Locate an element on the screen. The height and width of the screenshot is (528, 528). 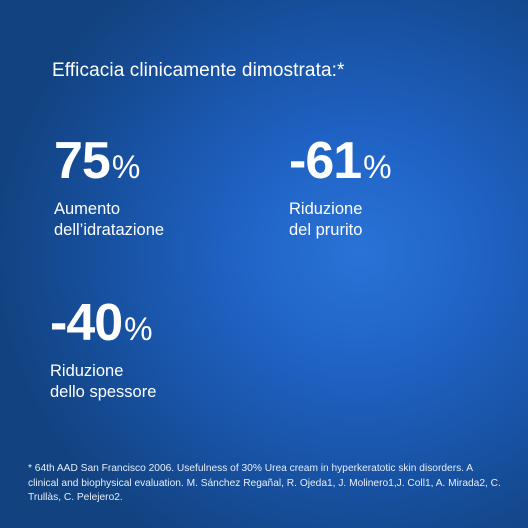
stat-description: Riduzione dello spessore is located at coordinates (103, 382).